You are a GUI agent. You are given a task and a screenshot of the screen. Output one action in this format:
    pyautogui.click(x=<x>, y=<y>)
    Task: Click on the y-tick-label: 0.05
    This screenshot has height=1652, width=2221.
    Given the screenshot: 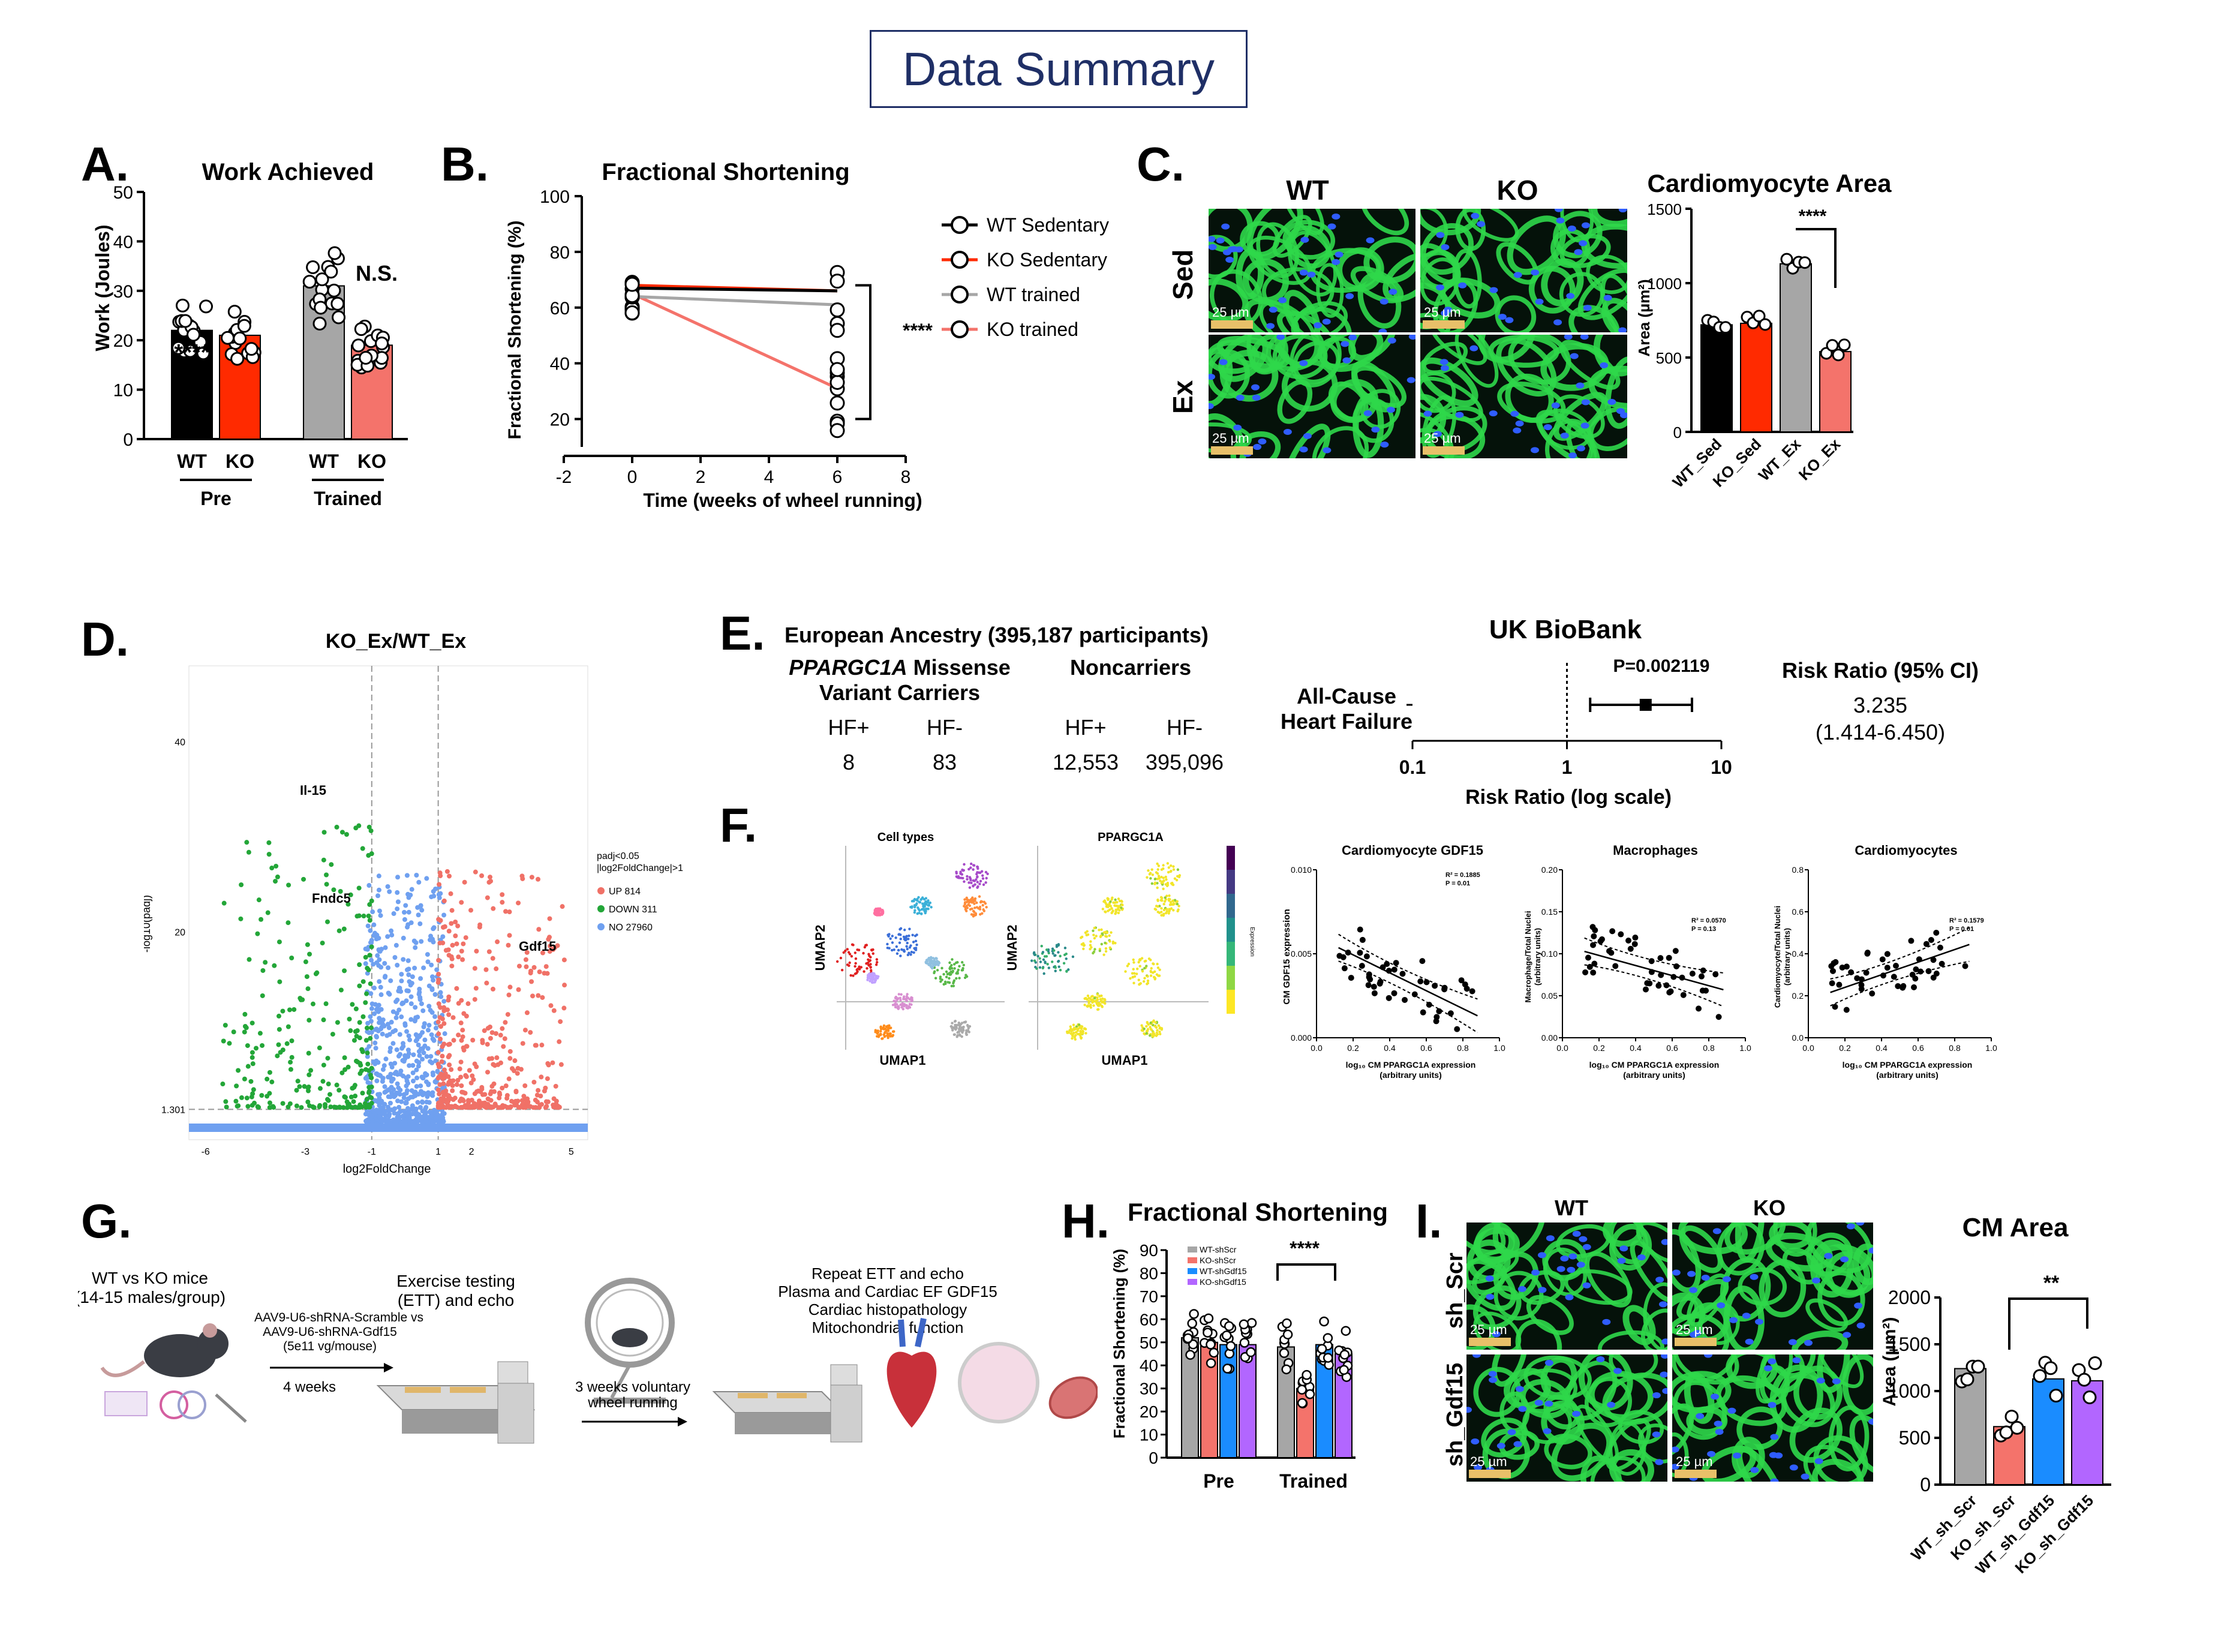 What is the action you would take?
    pyautogui.click(x=1549, y=996)
    